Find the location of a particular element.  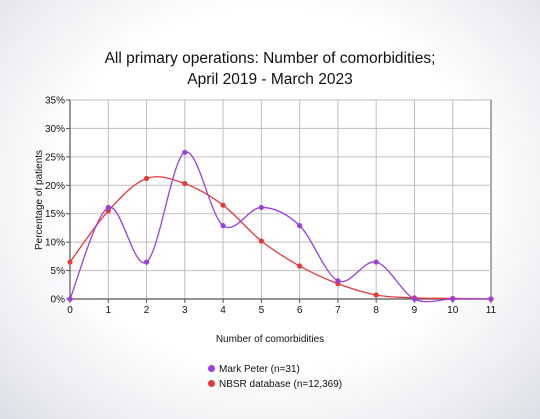

y-tick-label: 5% is located at coordinates (58, 271).